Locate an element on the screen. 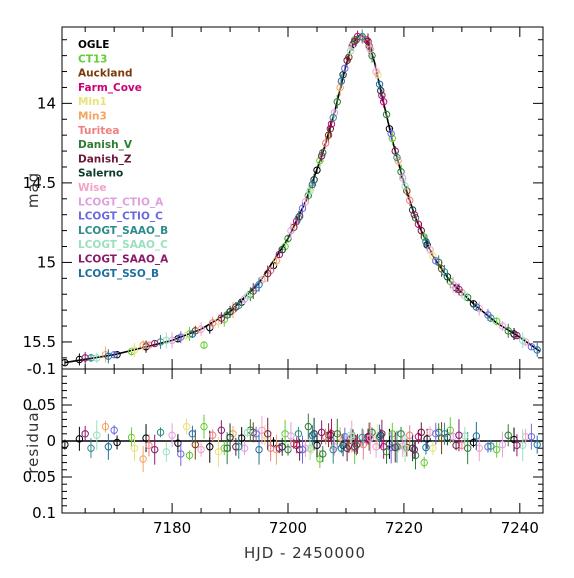 This screenshot has width=574, height=578. residual-series-min1 is located at coordinates (283, 442).